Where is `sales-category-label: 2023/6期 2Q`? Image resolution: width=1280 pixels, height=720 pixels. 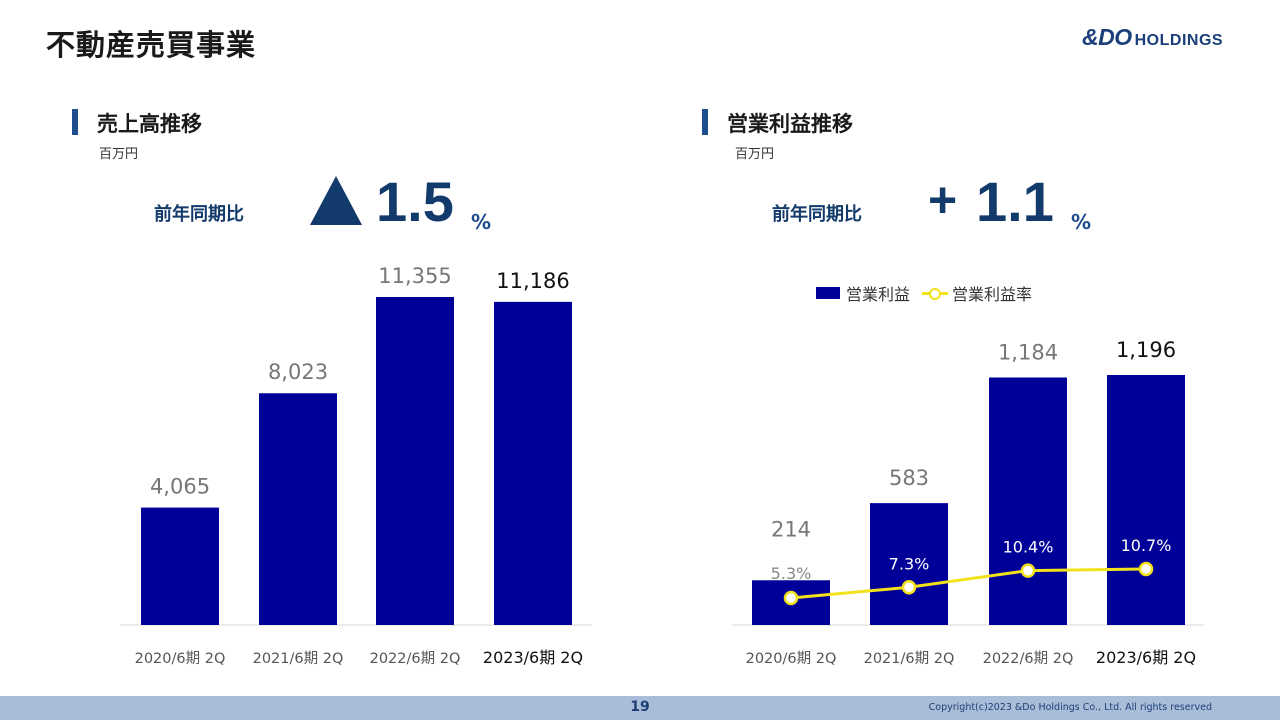
sales-category-label: 2023/6期 2Q is located at coordinates (533, 657).